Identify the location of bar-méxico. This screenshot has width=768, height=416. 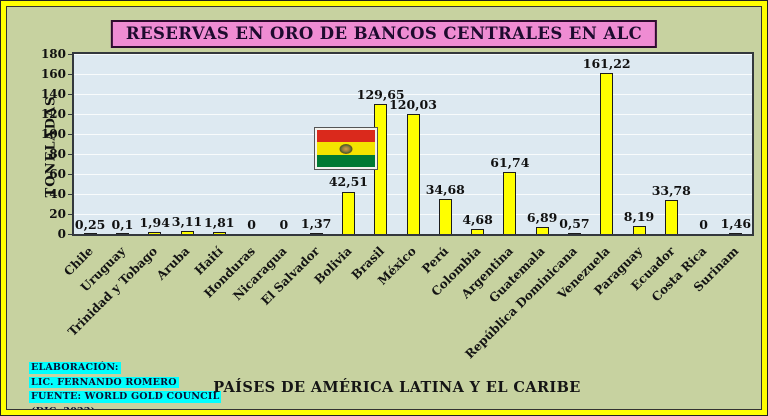
(413, 173).